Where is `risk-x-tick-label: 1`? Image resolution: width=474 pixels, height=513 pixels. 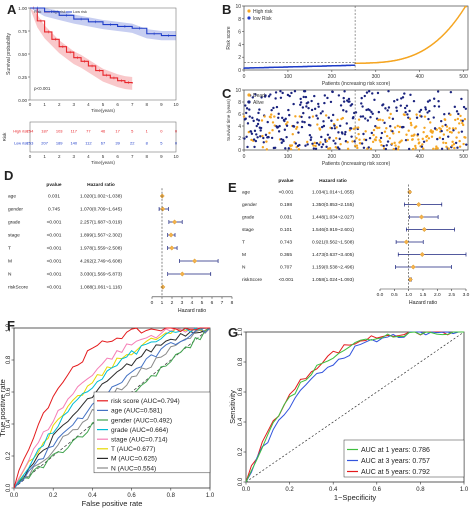 risk-x-tick-label: 1 is located at coordinates (44, 156).